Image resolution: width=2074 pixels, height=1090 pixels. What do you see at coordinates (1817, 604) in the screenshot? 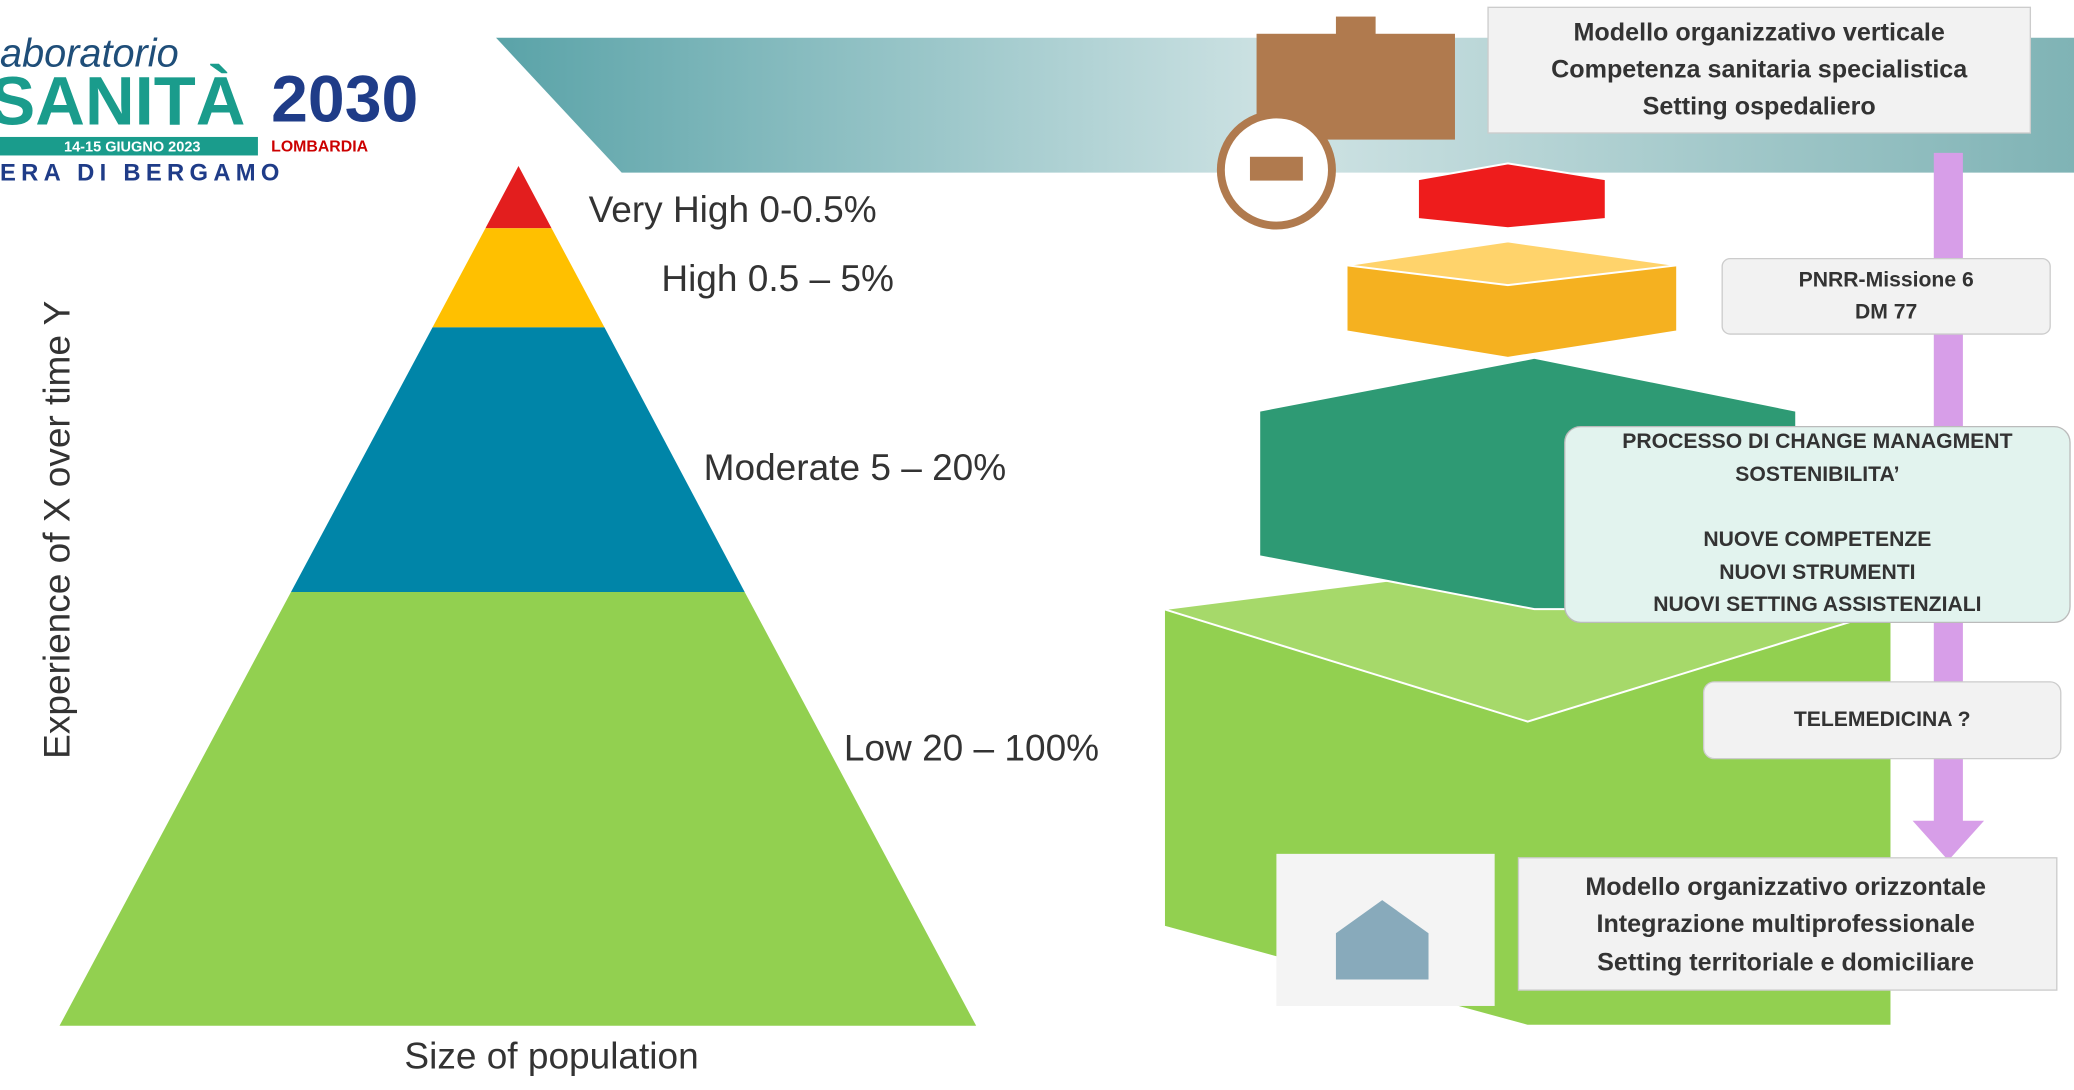
I see `box-text: NUOVI SETTING ASSISTENZIALI` at bounding box center [1817, 604].